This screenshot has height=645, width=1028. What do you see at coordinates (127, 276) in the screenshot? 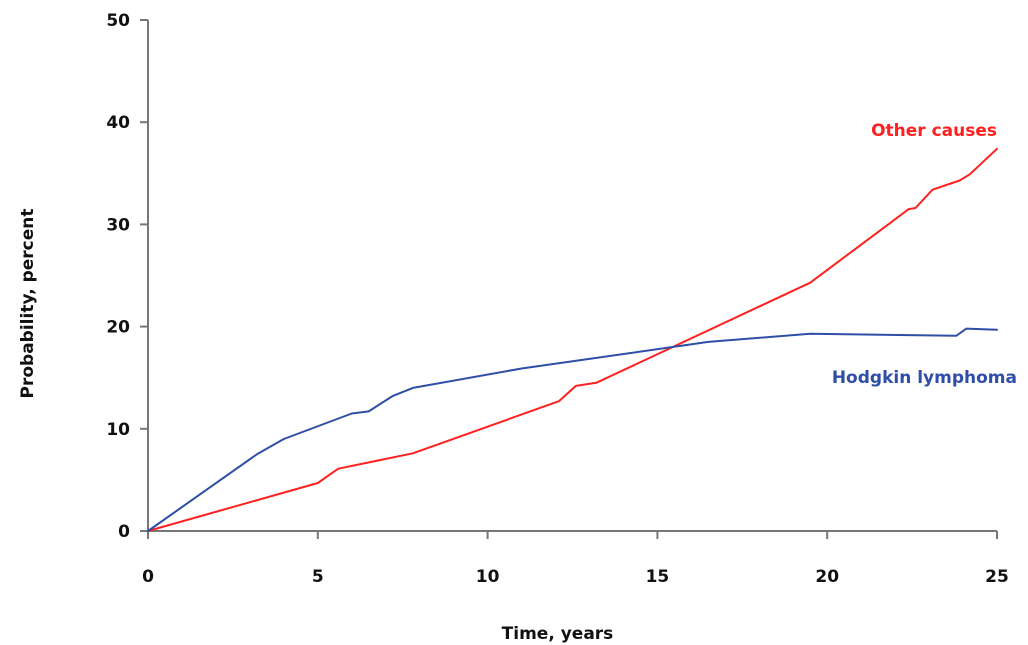
I see `y-axis-ticks: 0 10 20 30 40 50` at bounding box center [127, 276].